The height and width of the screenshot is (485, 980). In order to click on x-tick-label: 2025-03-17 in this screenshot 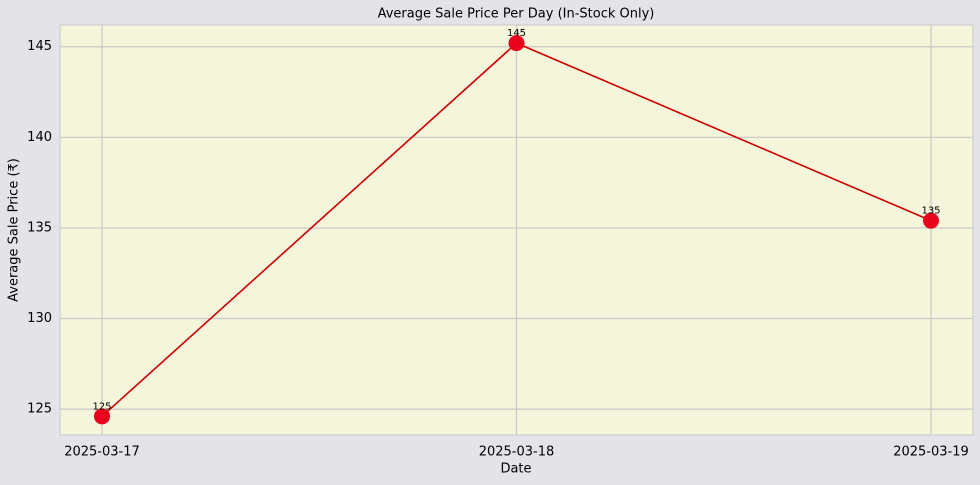, I will do `click(102, 452)`.